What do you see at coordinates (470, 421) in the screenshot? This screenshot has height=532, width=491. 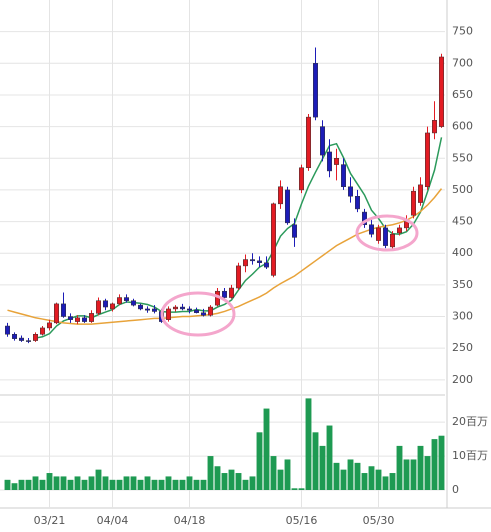 I see `y-tick-label: 20百万` at bounding box center [470, 421].